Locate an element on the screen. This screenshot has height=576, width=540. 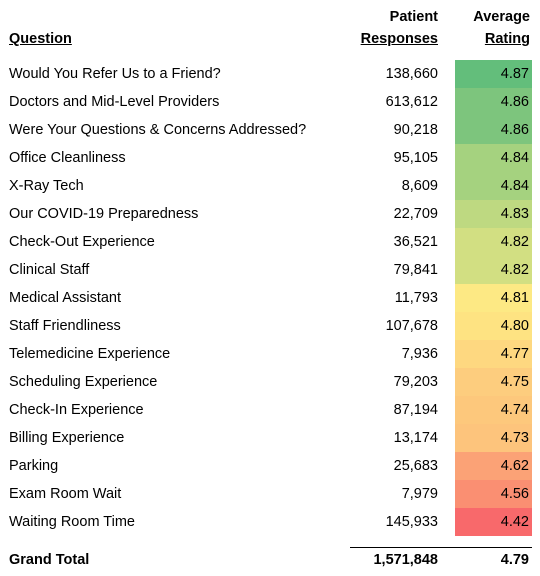
rating: 4.75 is located at coordinates (514, 382).